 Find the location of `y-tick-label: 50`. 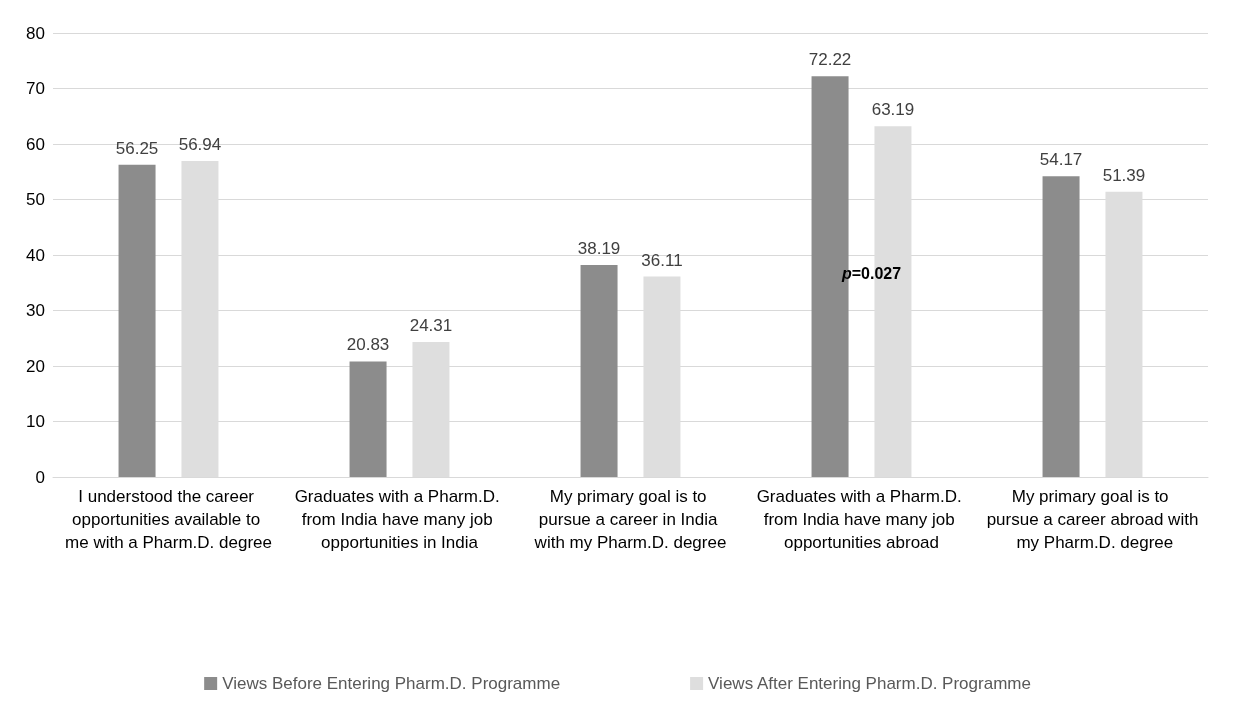

y-tick-label: 50 is located at coordinates (35, 199).